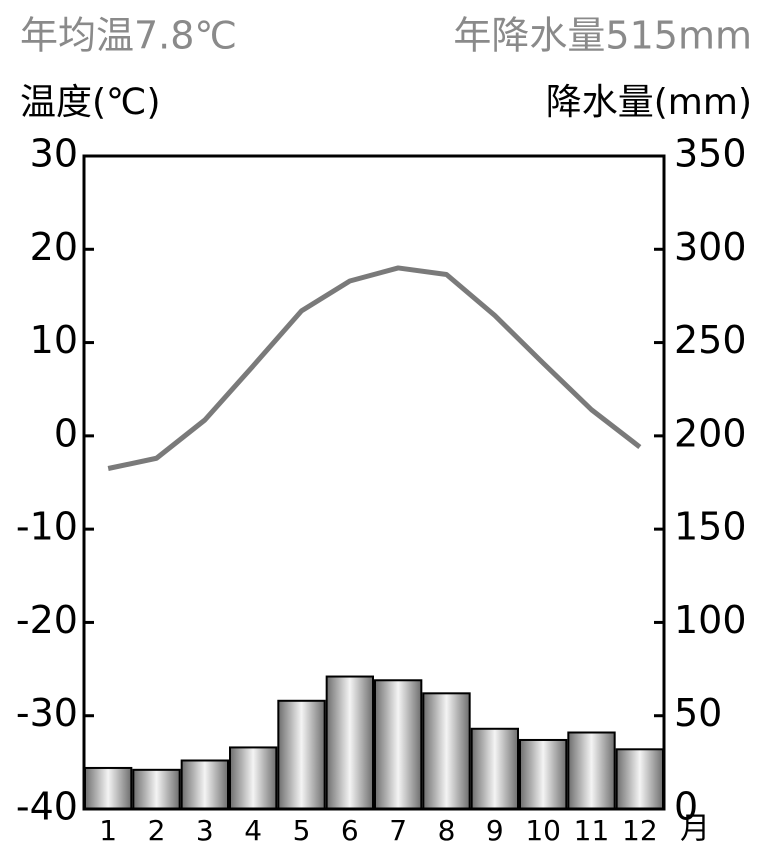 The image size is (766, 857). Describe the element at coordinates (205, 830) in the screenshot. I see `x-tick-label: 3` at that location.